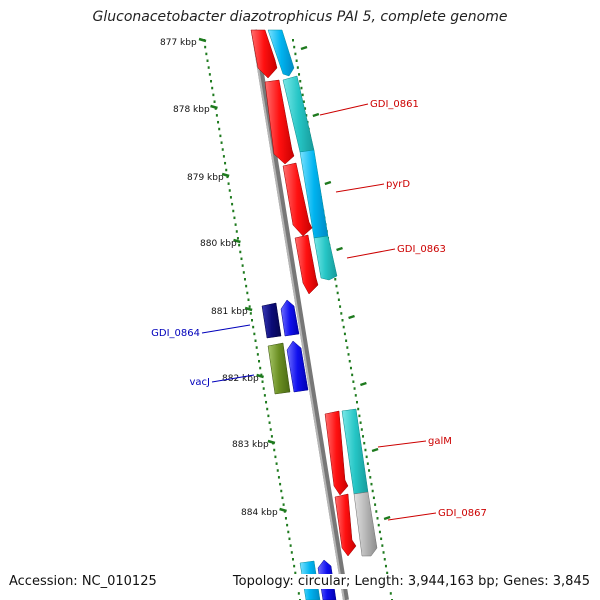 Image resolution: width=600 pixels, height=600 pixels. Describe the element at coordinates (421, 249) in the screenshot. I see `gene-label: GDI_0863` at that location.